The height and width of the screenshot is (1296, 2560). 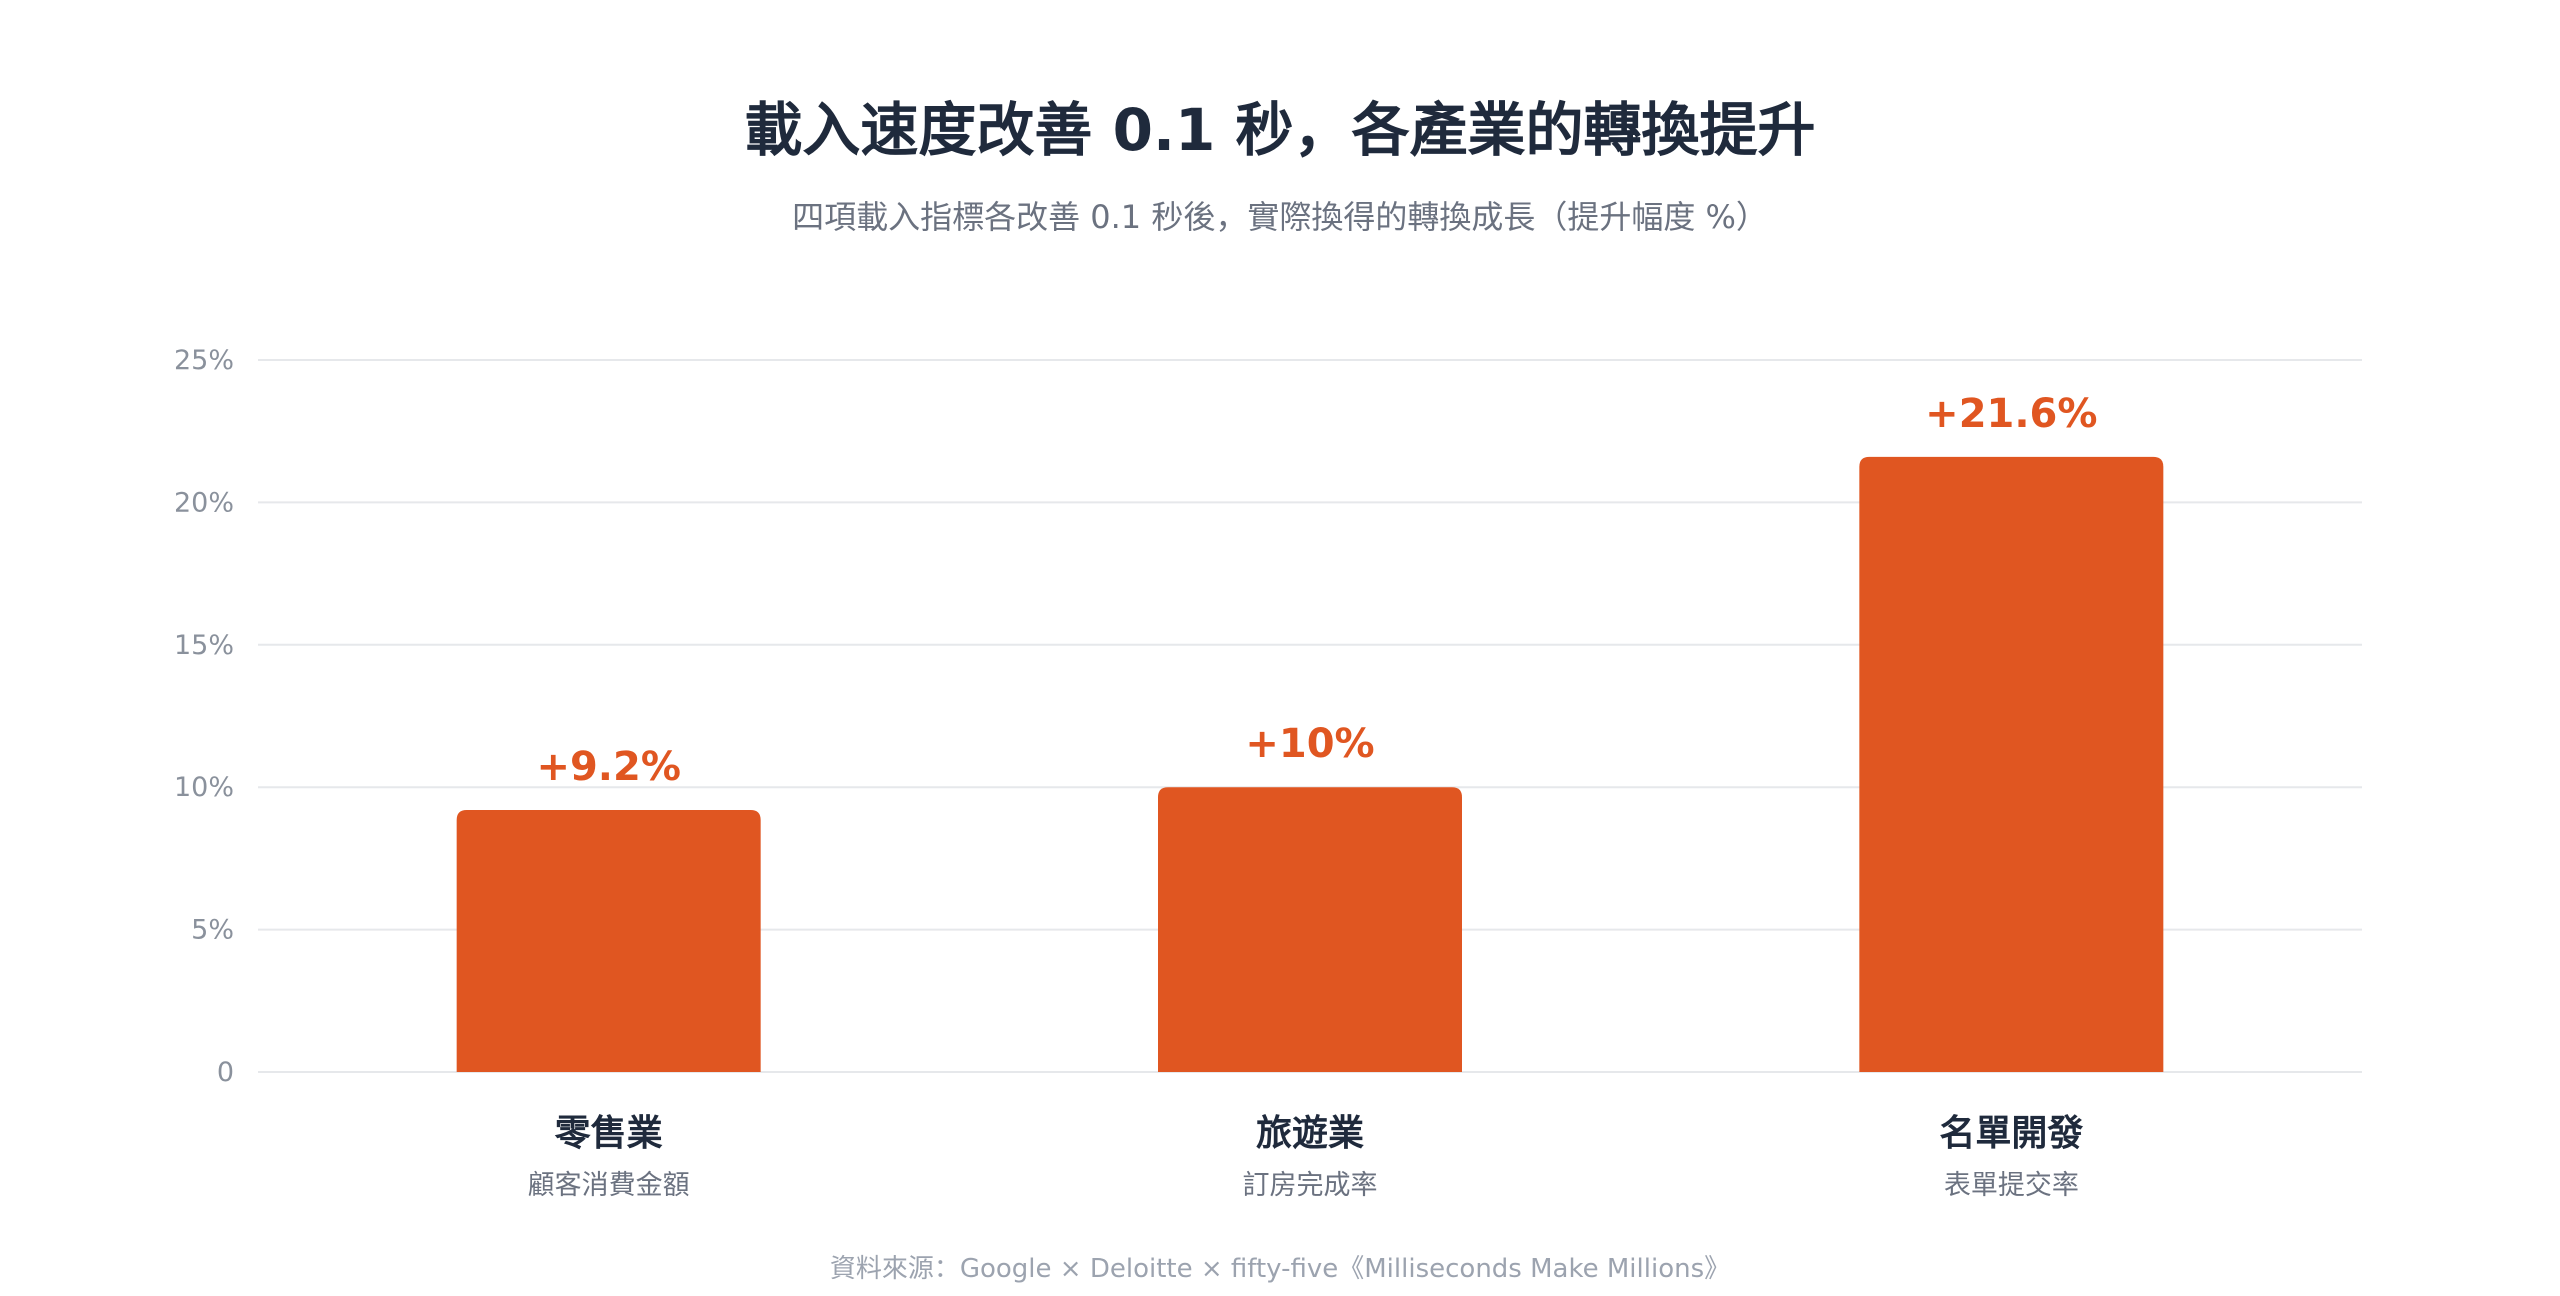 I want to click on y-tick-label: 25%, so click(x=204, y=360).